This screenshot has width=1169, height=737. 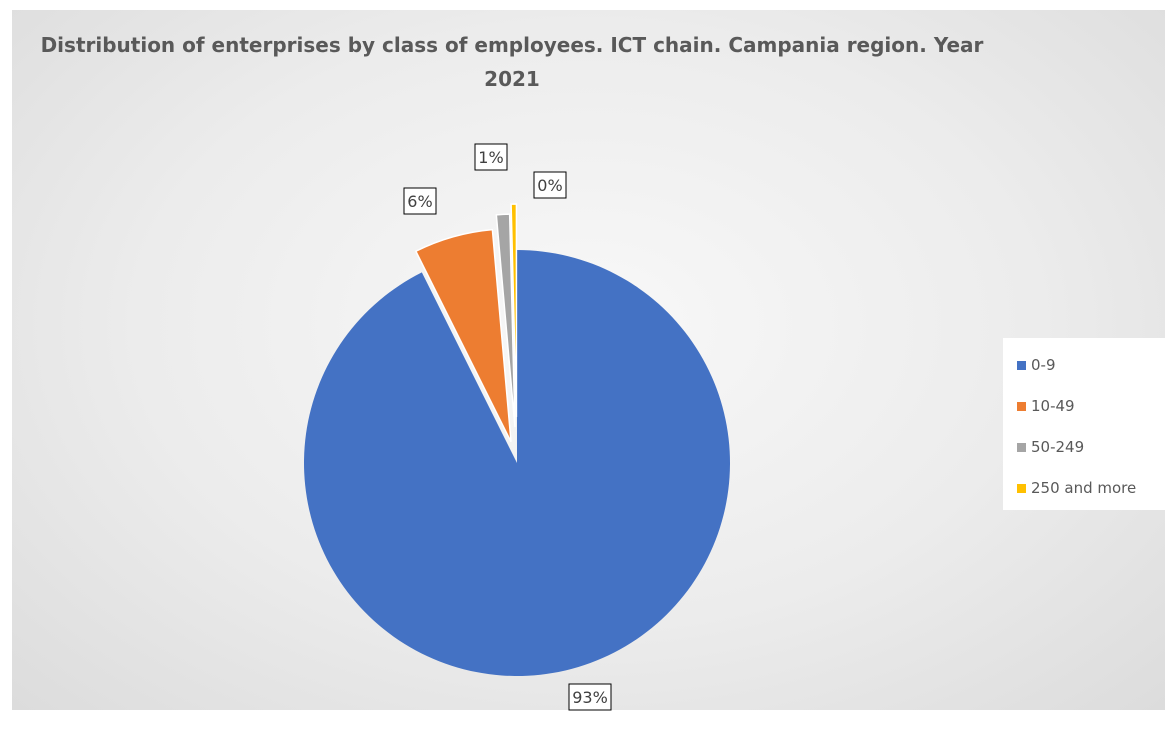 I want to click on slice-250-and-more, so click(x=514, y=310).